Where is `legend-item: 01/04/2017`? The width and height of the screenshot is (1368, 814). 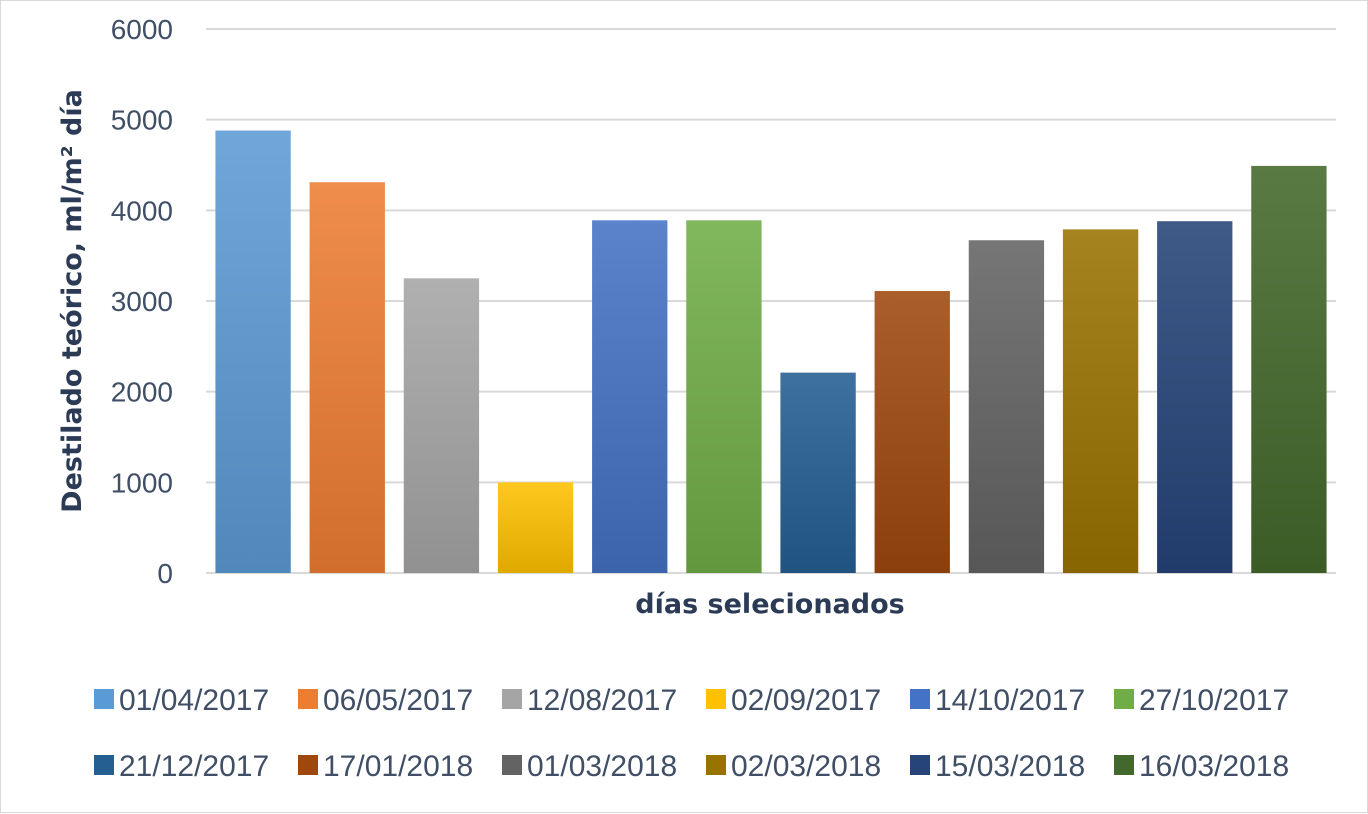
legend-item: 01/04/2017 is located at coordinates (181, 700).